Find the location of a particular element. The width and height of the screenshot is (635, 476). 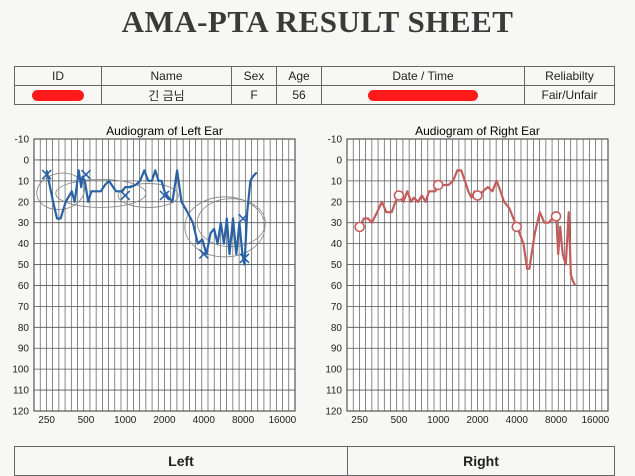

left-ytick-label: 50 is located at coordinates (24, 265).